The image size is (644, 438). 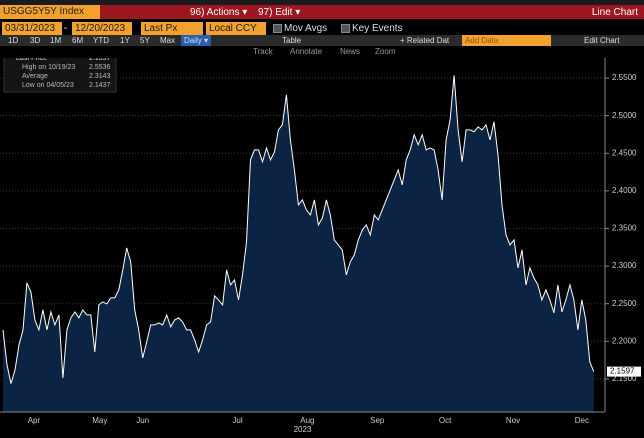 What do you see at coordinates (35, 76) in the screenshot?
I see `legend-label: Average` at bounding box center [35, 76].